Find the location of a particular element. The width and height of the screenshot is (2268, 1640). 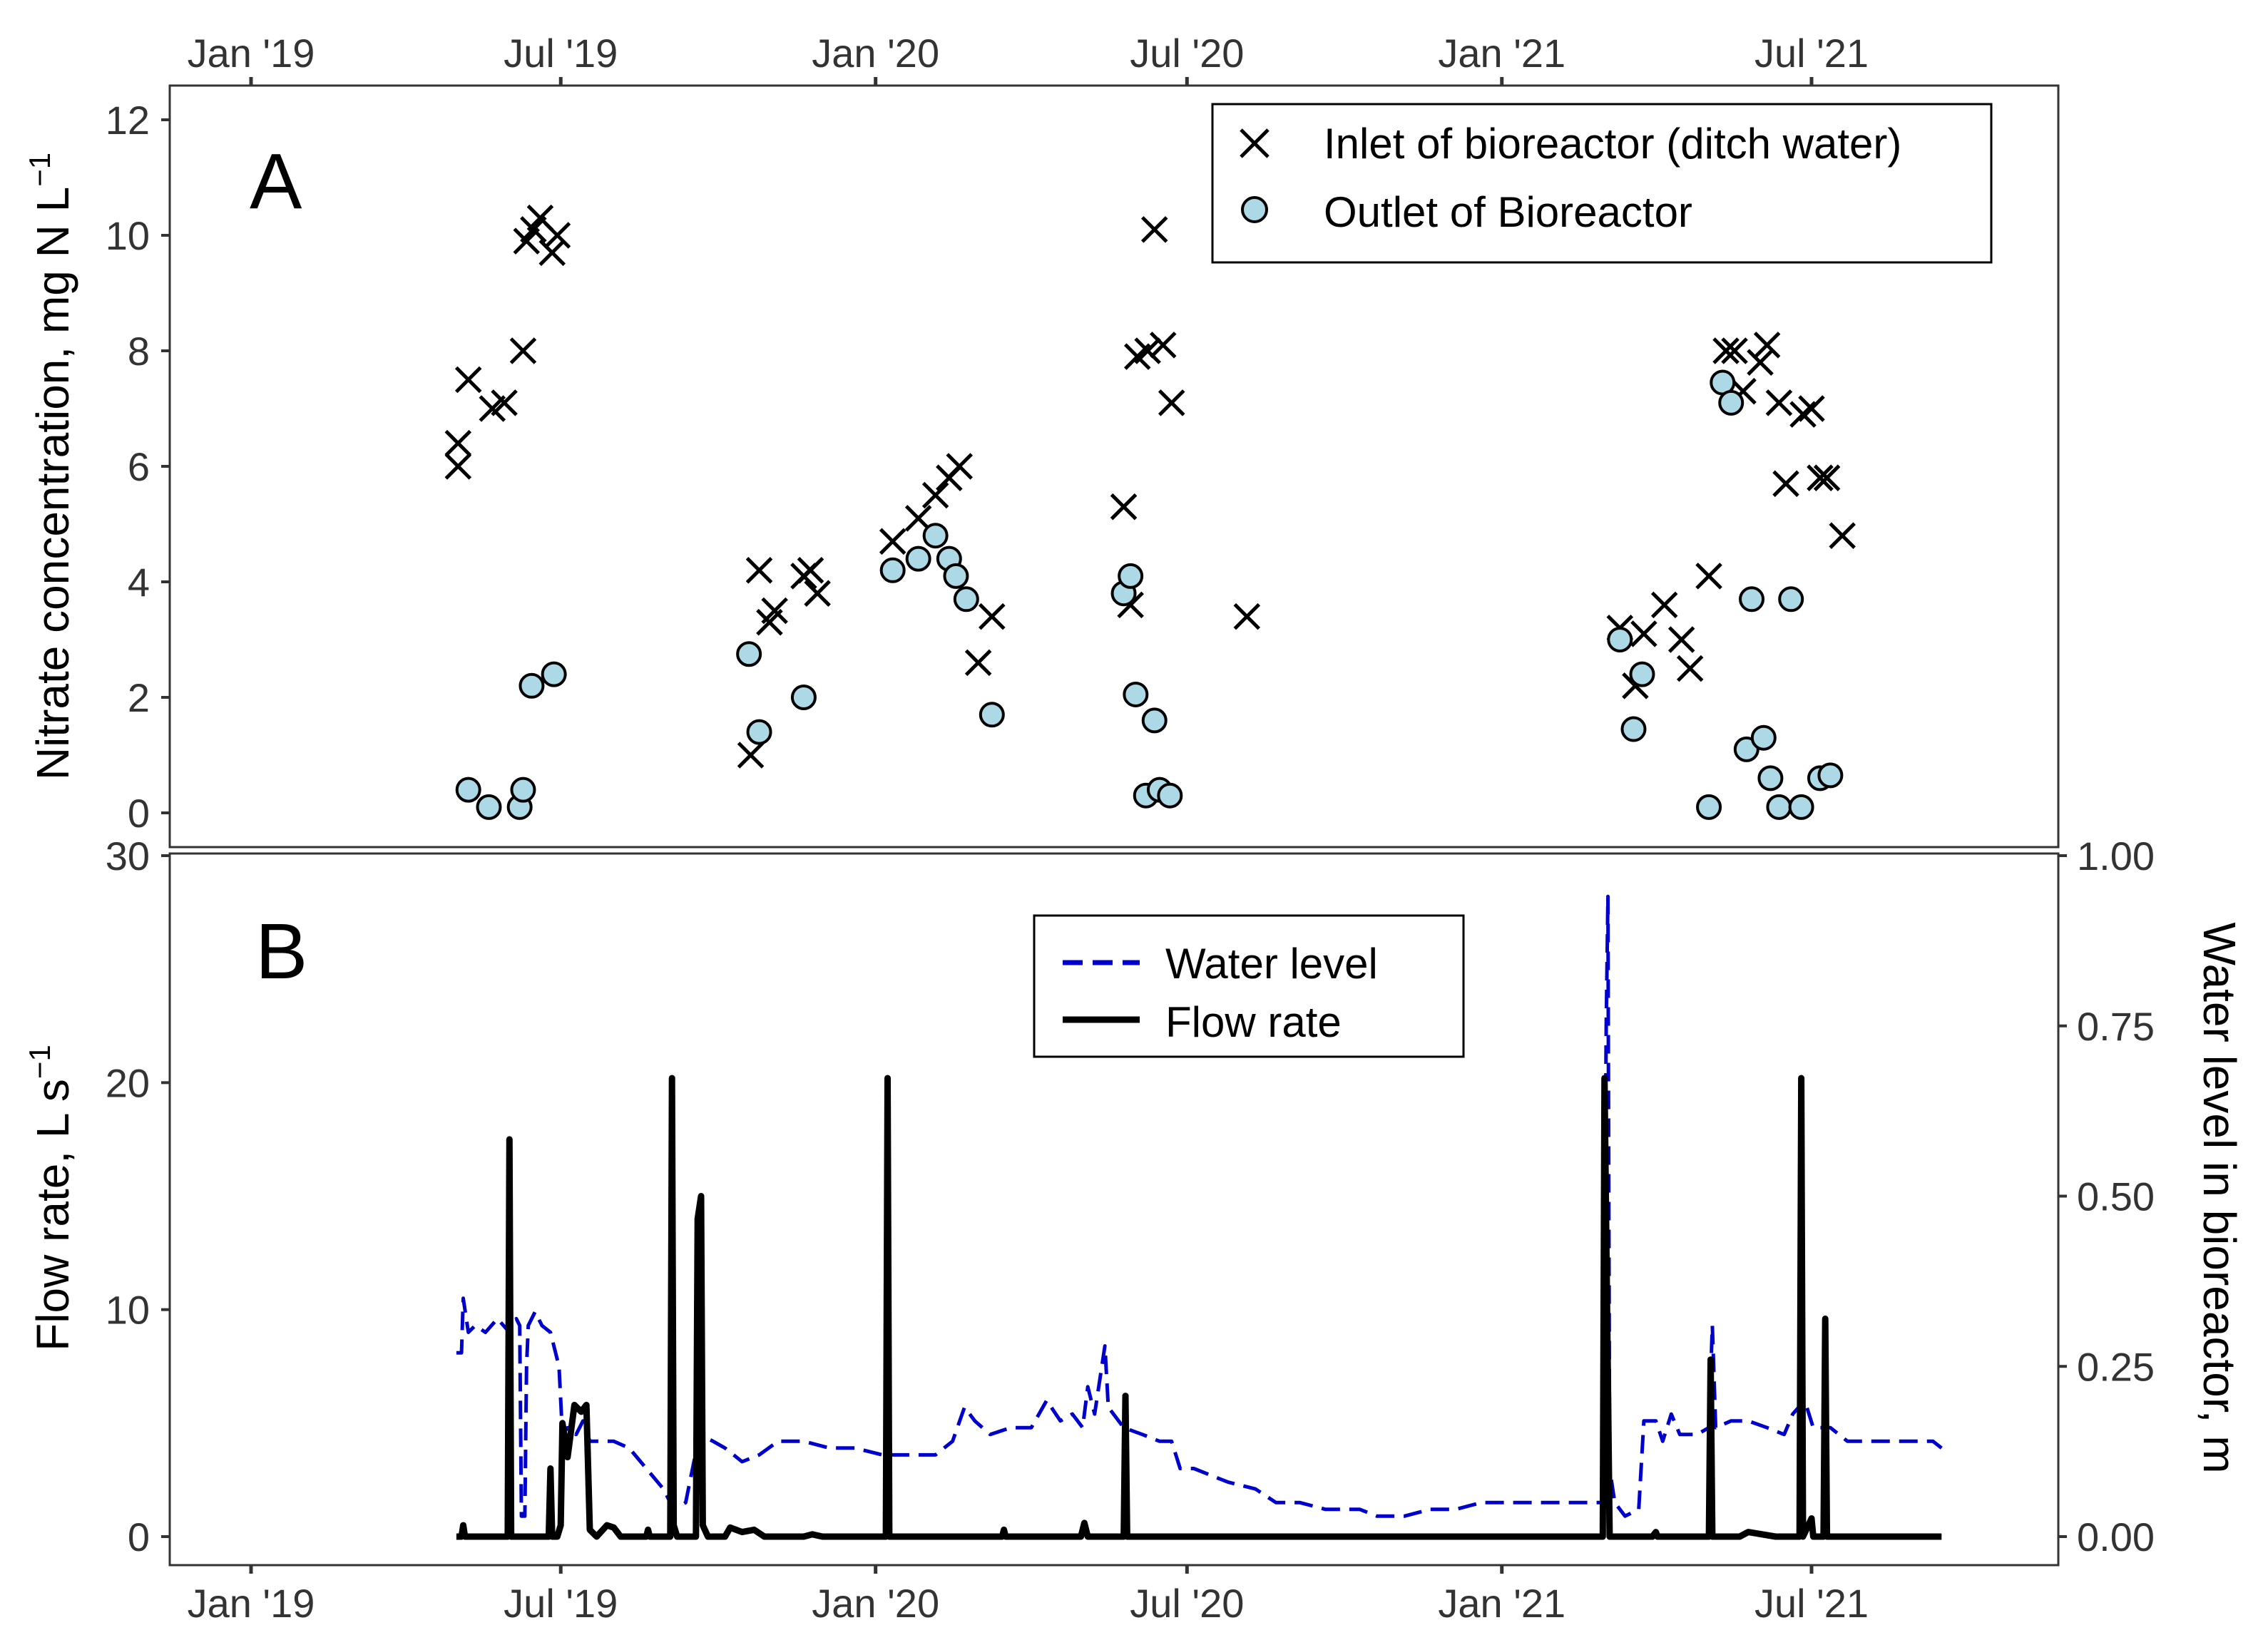

top-x-tick-label: Jan '20 is located at coordinates (875, 53).